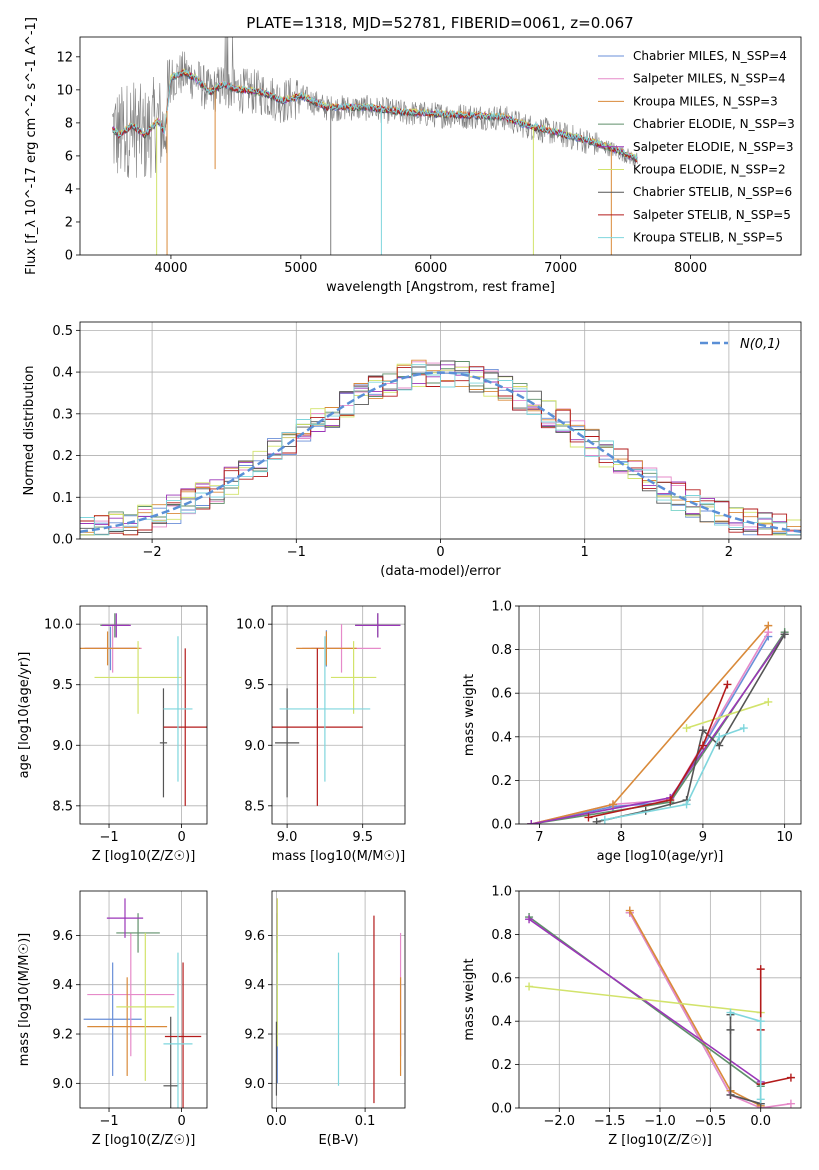  Describe the element at coordinates (775, 1027) in the screenshot. I see `weight-line-salpeter-stelib` at that location.